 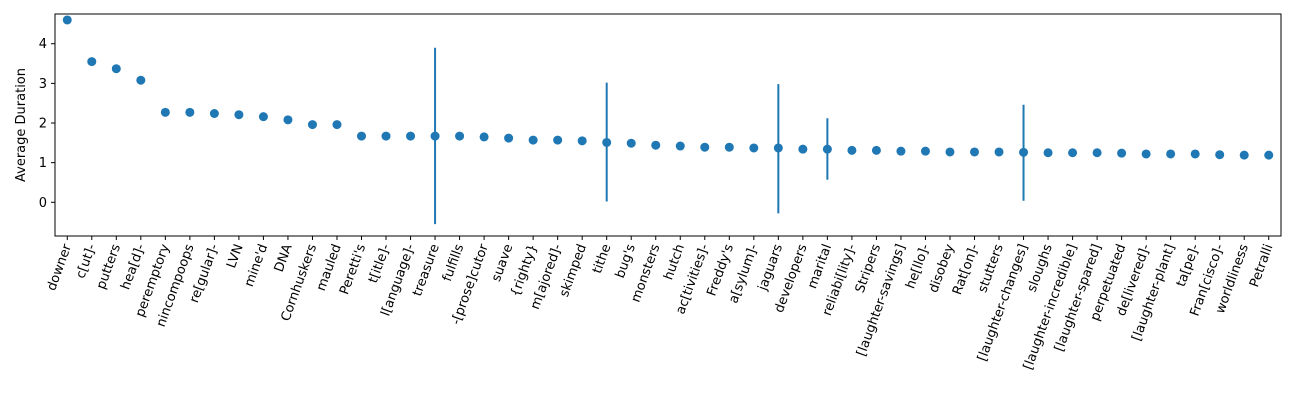 What do you see at coordinates (43, 203) in the screenshot?
I see `y-tick-label: 0` at bounding box center [43, 203].